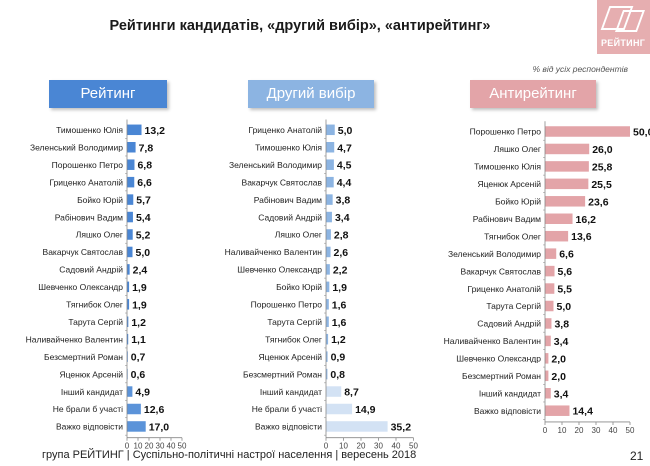  What do you see at coordinates (89, 427) in the screenshot?
I see `rating-category-label: Важко відповісти` at bounding box center [89, 427].